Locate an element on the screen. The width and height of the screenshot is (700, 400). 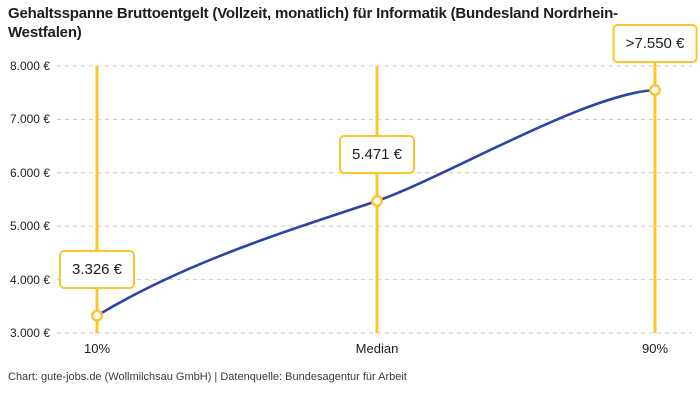
value-label-box: 5.471 € is located at coordinates (377, 155).